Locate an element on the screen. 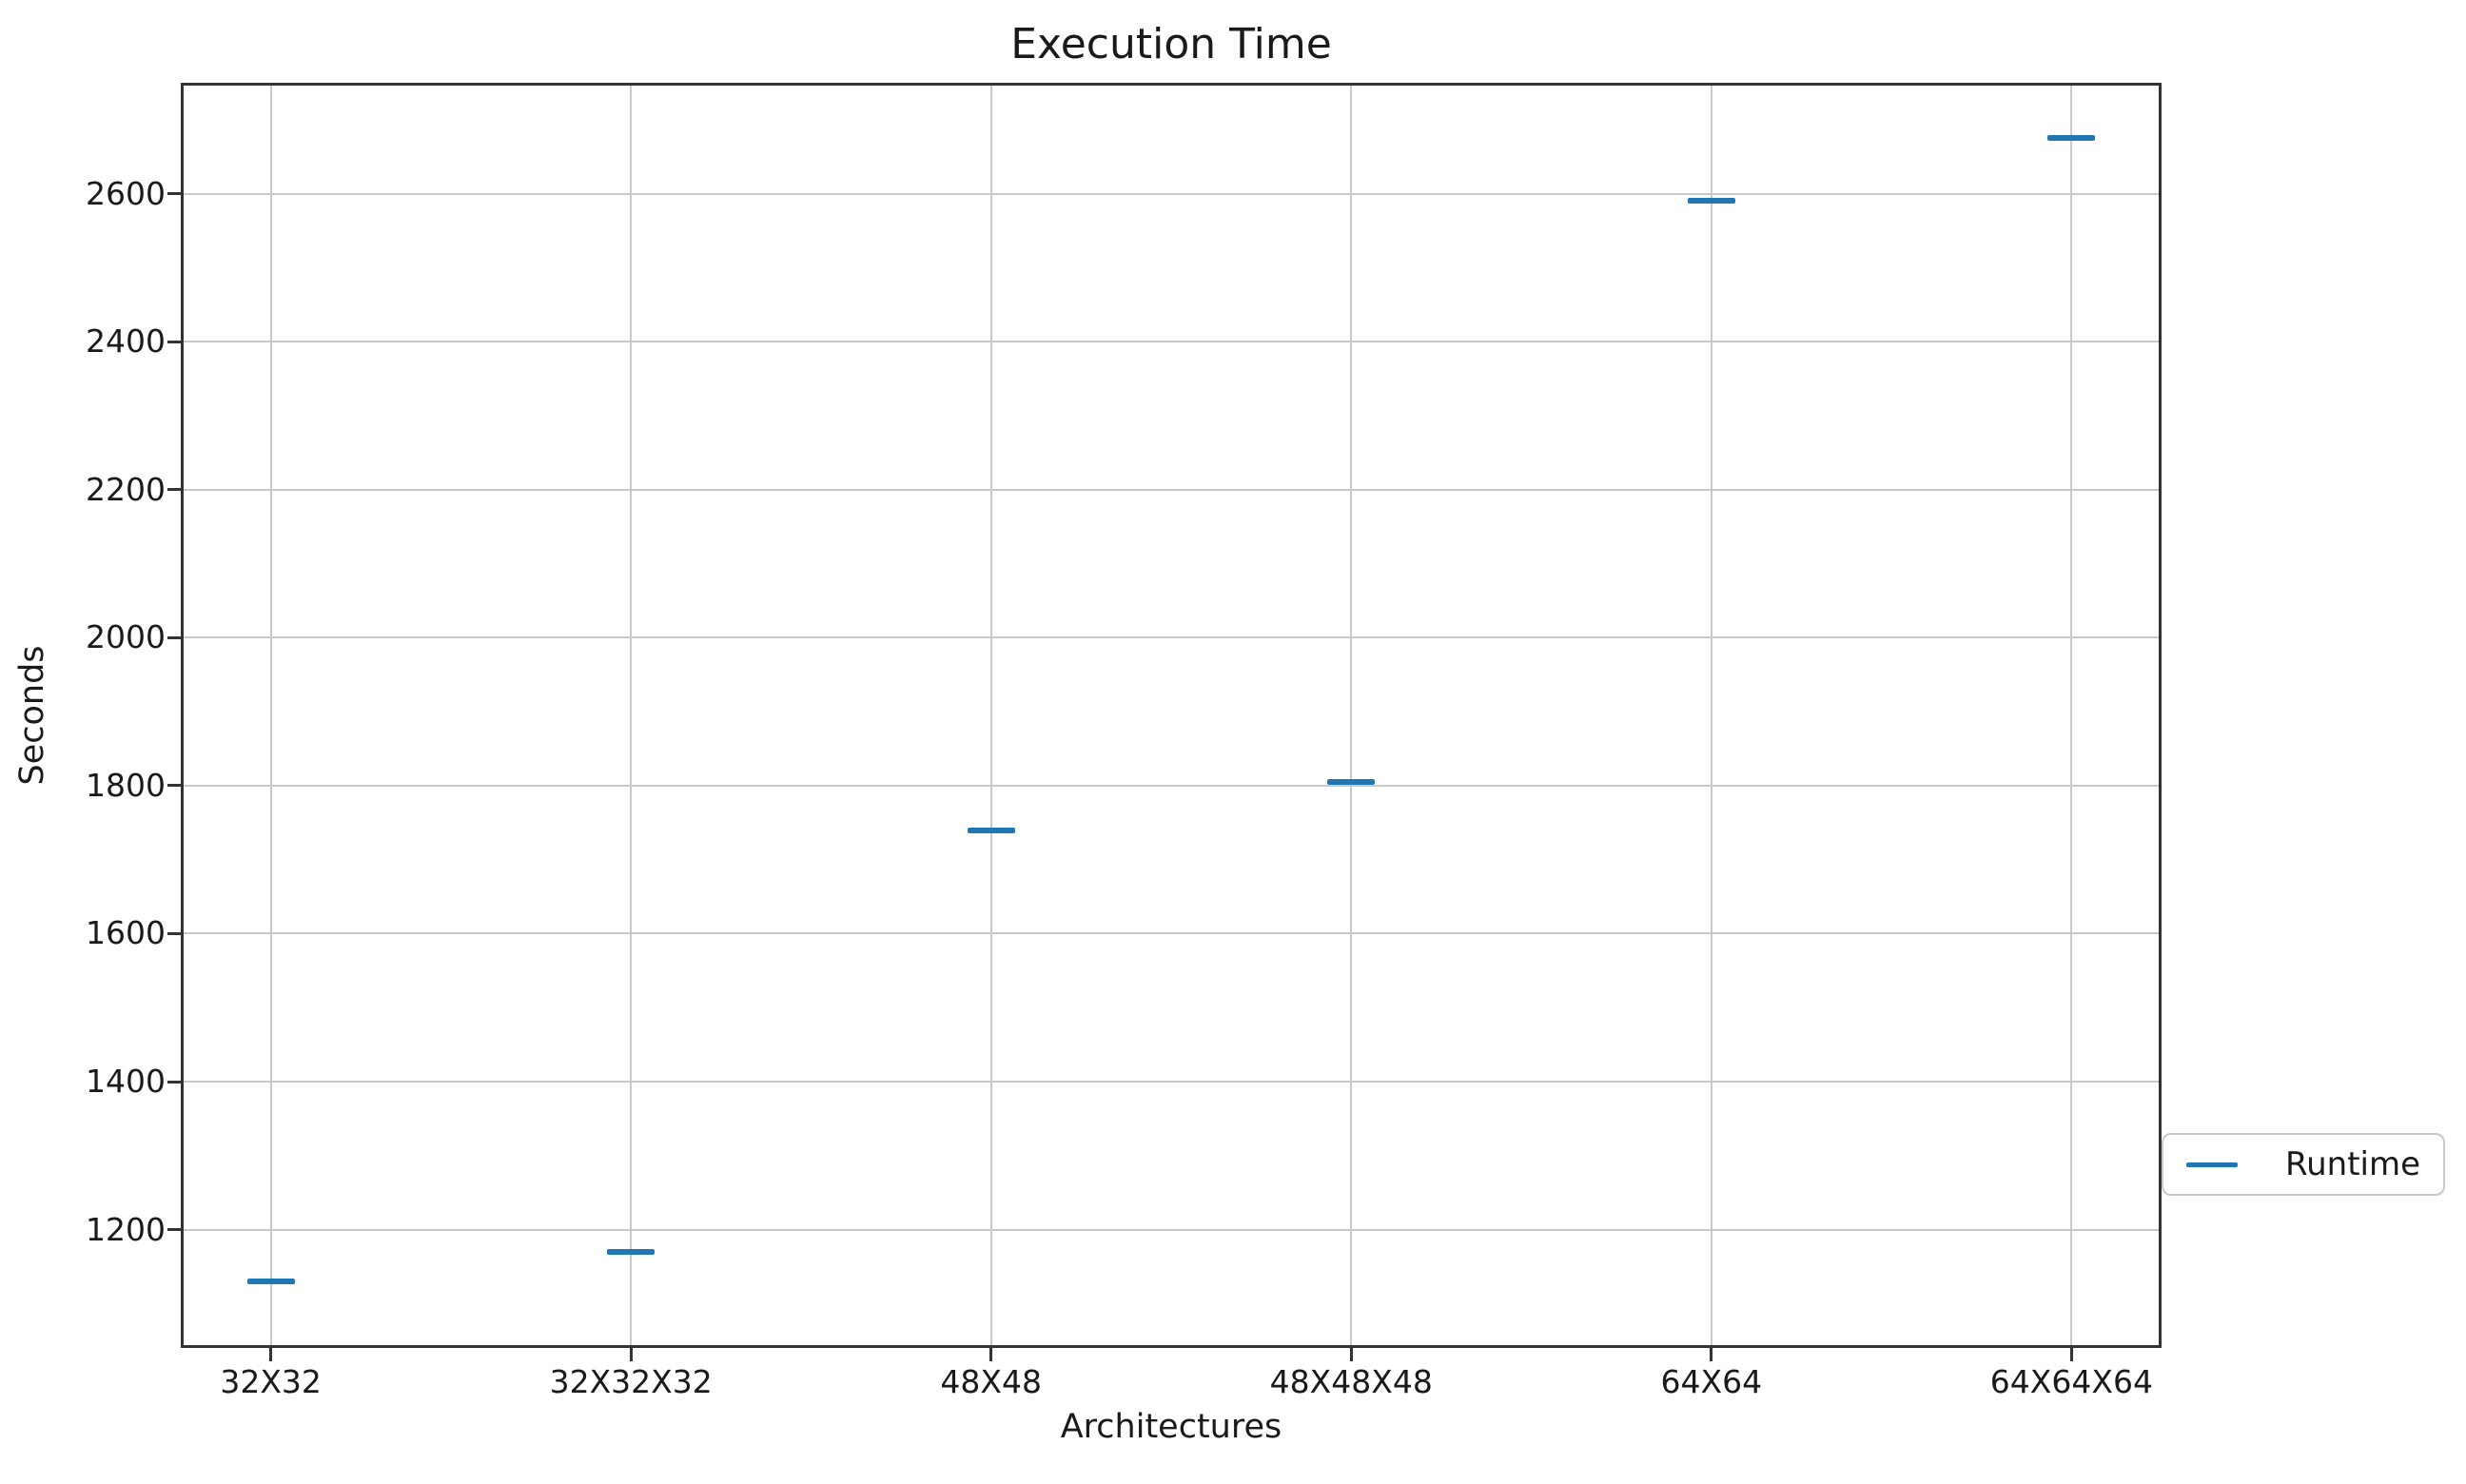  legend: Runtime is located at coordinates (2303, 1164).